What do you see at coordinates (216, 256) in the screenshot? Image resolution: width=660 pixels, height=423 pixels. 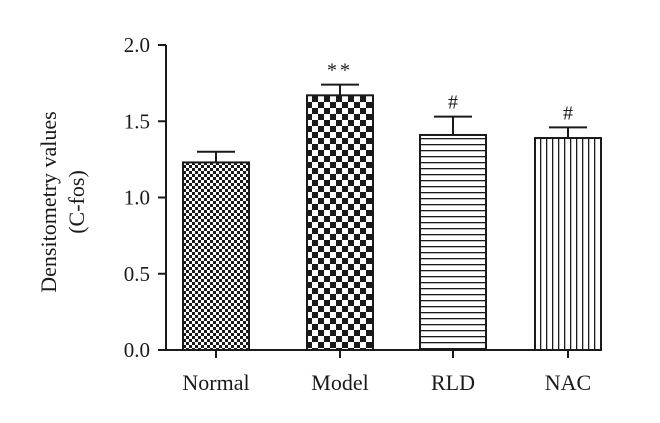 I see `bar-normal` at bounding box center [216, 256].